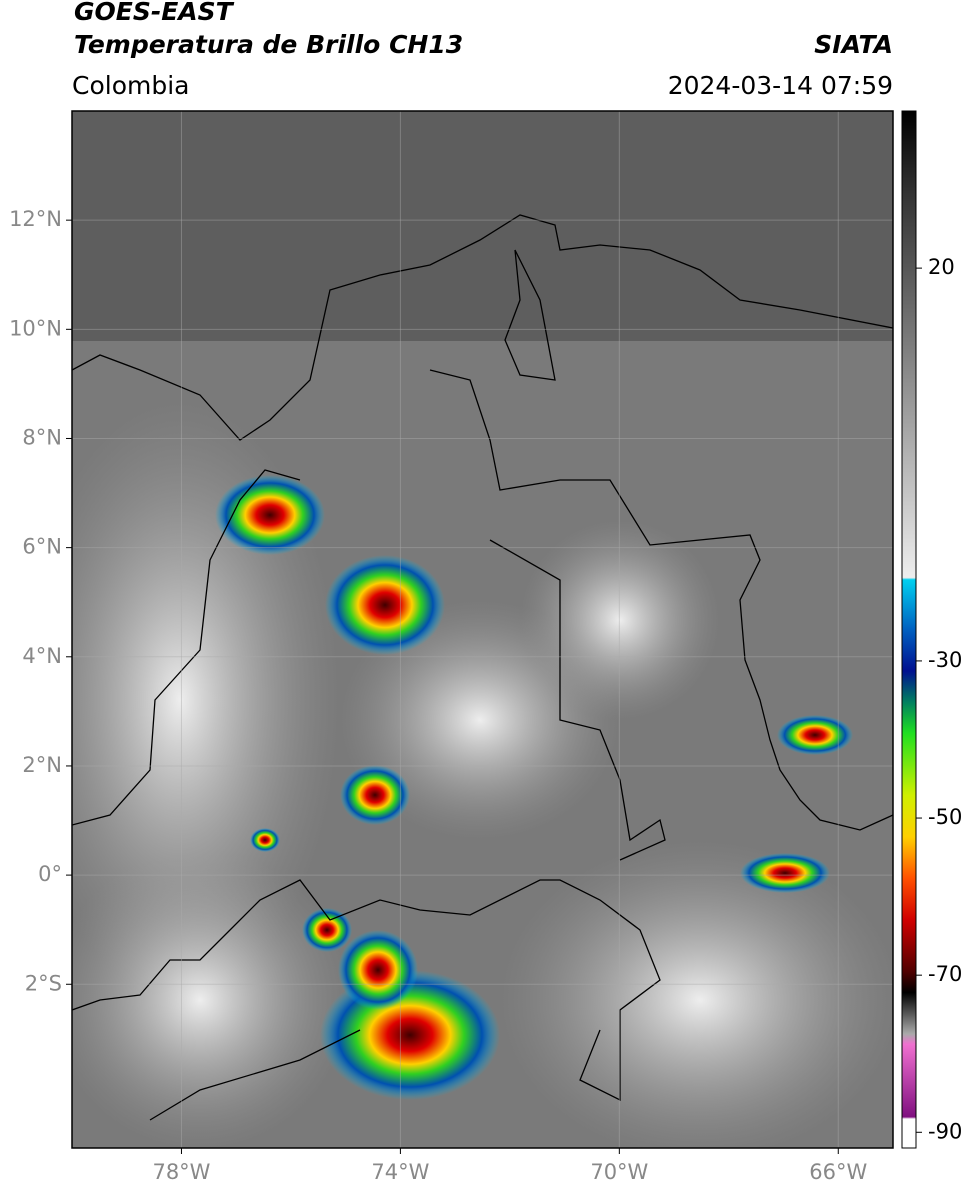 The height and width of the screenshot is (1194, 966). Describe the element at coordinates (945, 1131) in the screenshot. I see `colorbar-label: -90` at that location.